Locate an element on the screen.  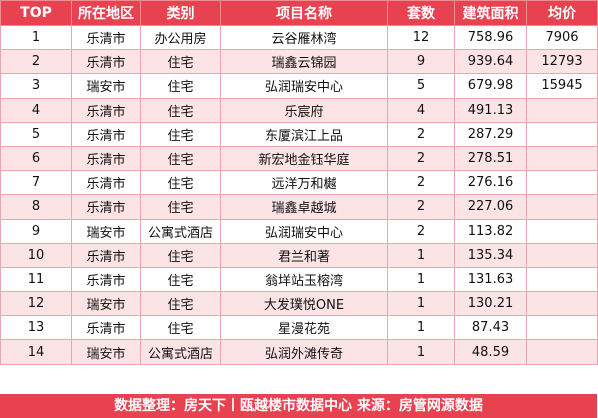
cell-type: 公寓式酒店 is located at coordinates (180, 352).